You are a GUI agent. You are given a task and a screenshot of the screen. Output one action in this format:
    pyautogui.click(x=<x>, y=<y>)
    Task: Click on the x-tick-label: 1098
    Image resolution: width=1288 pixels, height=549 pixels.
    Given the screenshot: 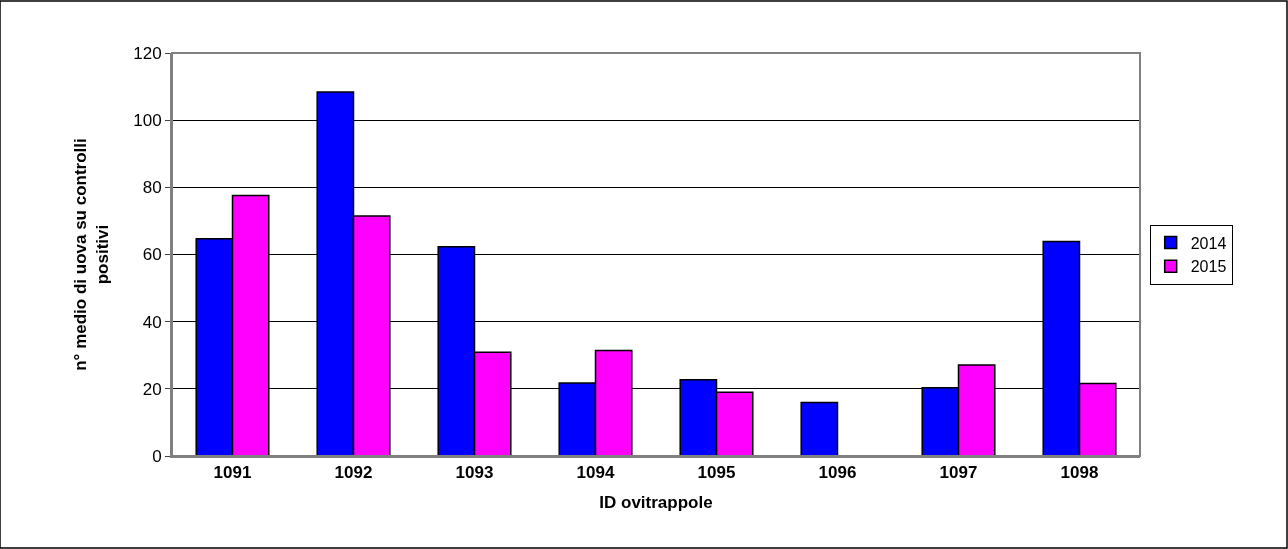 What is the action you would take?
    pyautogui.click(x=1079, y=473)
    